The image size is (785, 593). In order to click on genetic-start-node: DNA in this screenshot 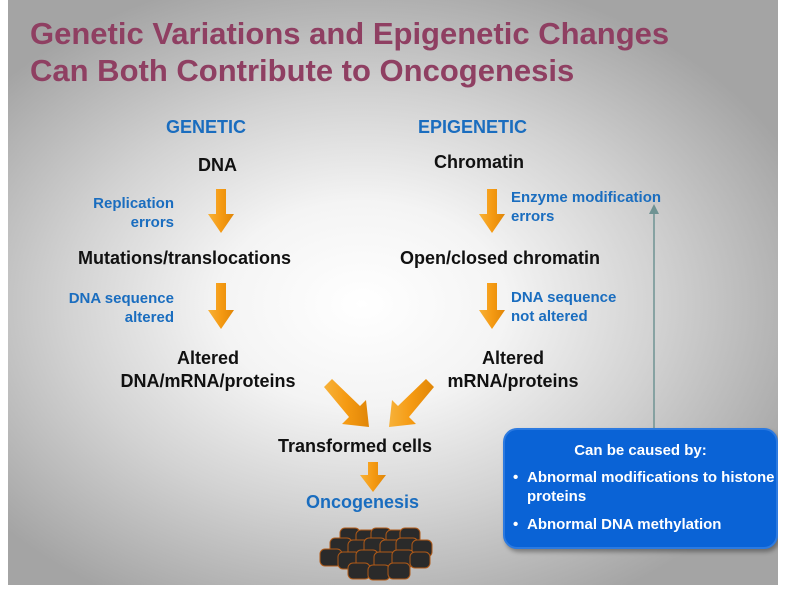, I will do `click(217, 165)`.